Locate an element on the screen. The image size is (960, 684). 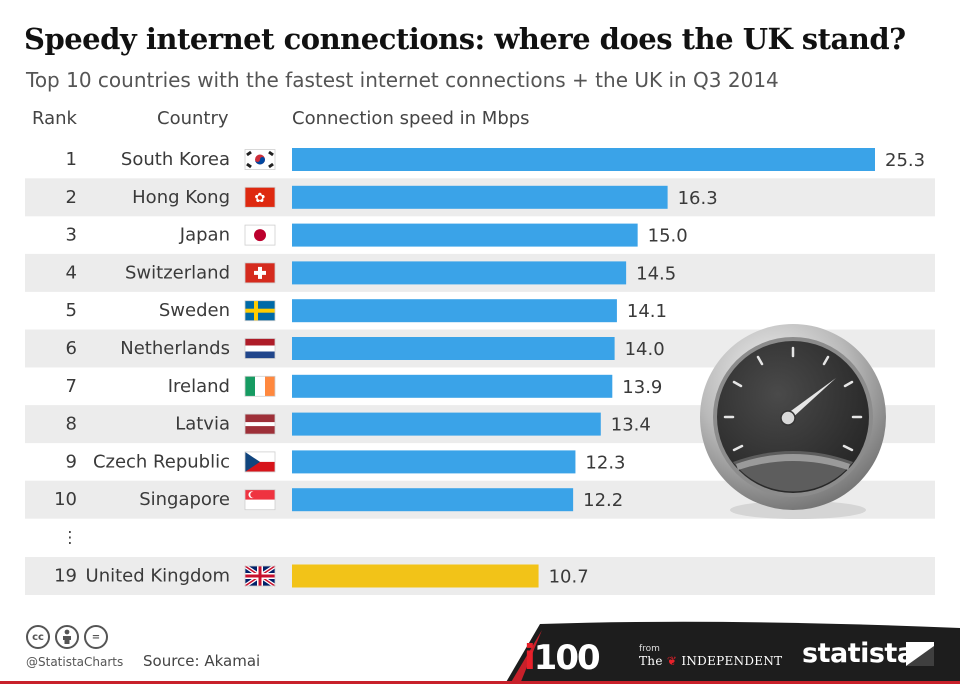
flag-hong-kong-icon: ✿ is located at coordinates (260, 197).